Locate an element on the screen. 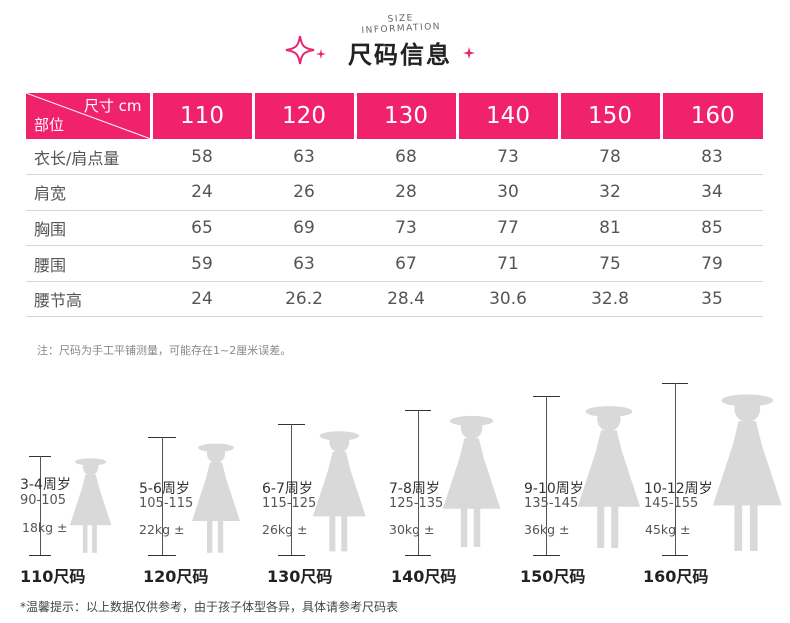 Image resolution: width=790 pixels, height=623 pixels. footer-note: *温馨提示：以上数据仅供参考，由于孩子体型各异，具体请参考尺码表 is located at coordinates (209, 607).